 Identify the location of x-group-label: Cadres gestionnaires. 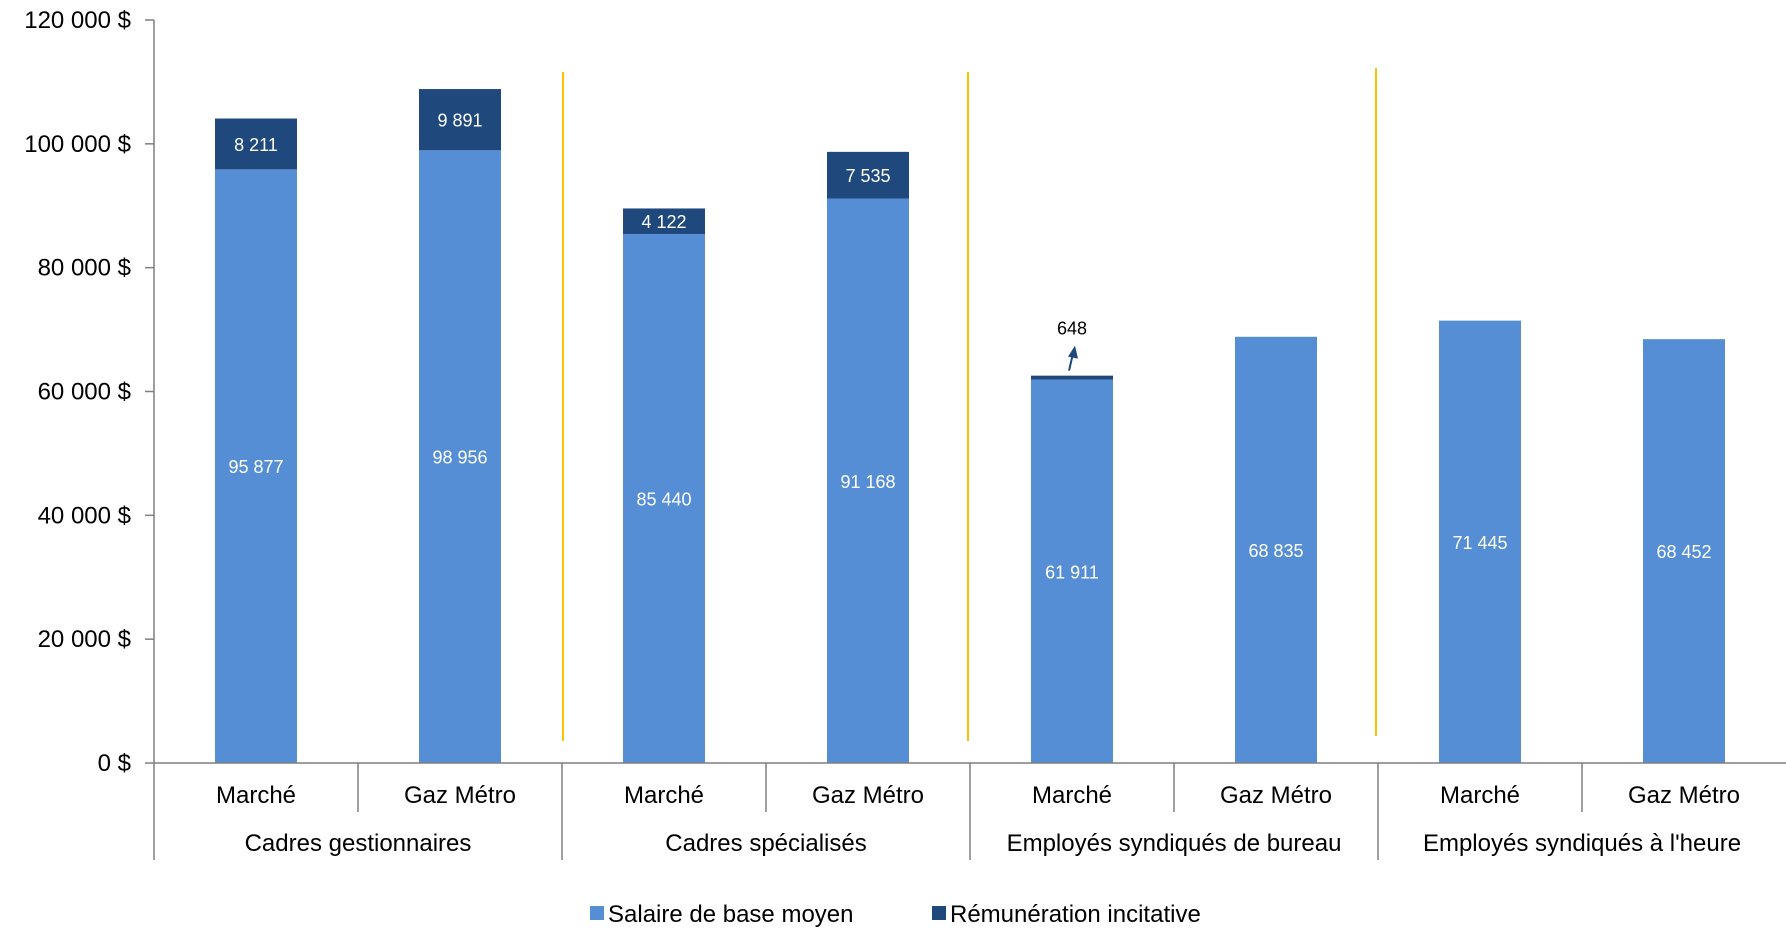
(358, 843).